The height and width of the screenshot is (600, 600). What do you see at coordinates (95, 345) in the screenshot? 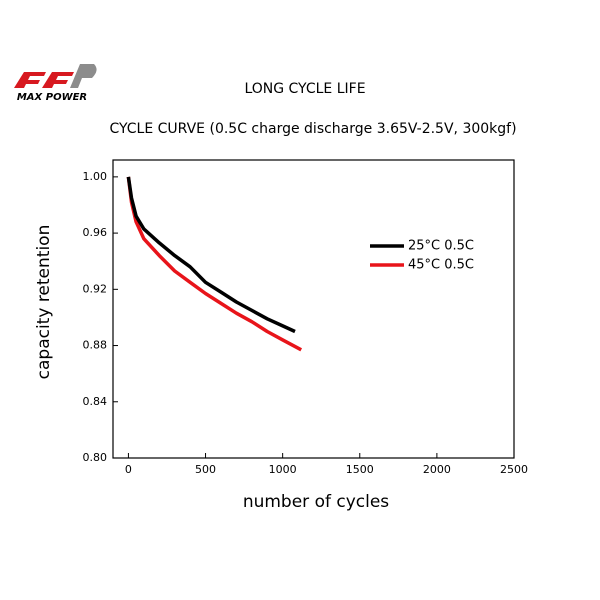
I see `y-tick-label: 0.88` at bounding box center [95, 345].